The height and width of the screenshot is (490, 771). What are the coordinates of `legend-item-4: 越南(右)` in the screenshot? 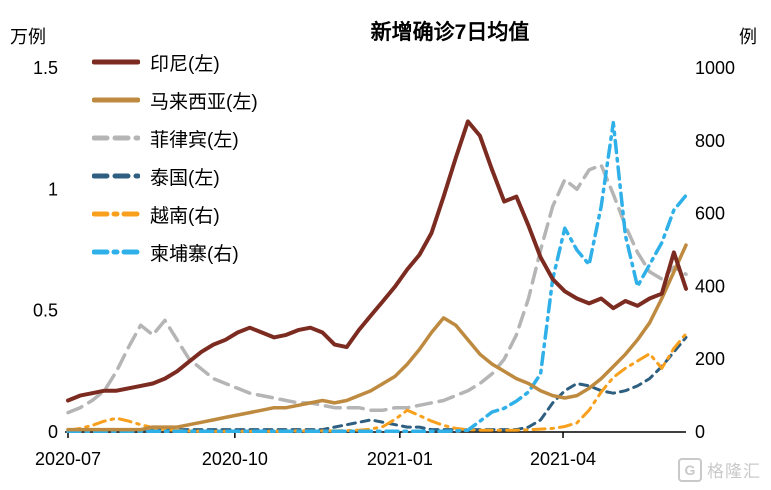 It's located at (175, 214).